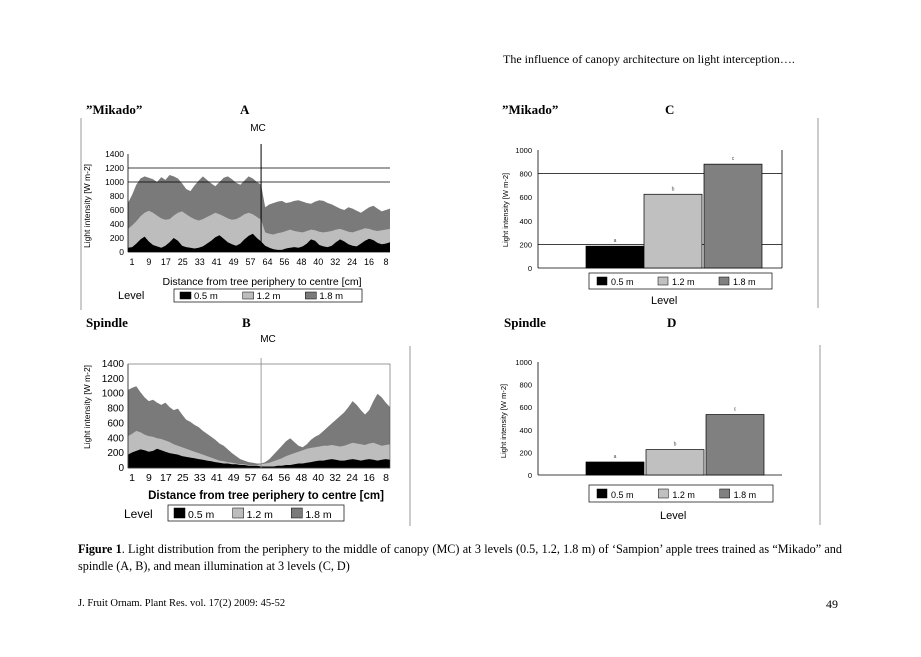 The width and height of the screenshot is (921, 657). I want to click on panel-c-letter: C, so click(670, 109).